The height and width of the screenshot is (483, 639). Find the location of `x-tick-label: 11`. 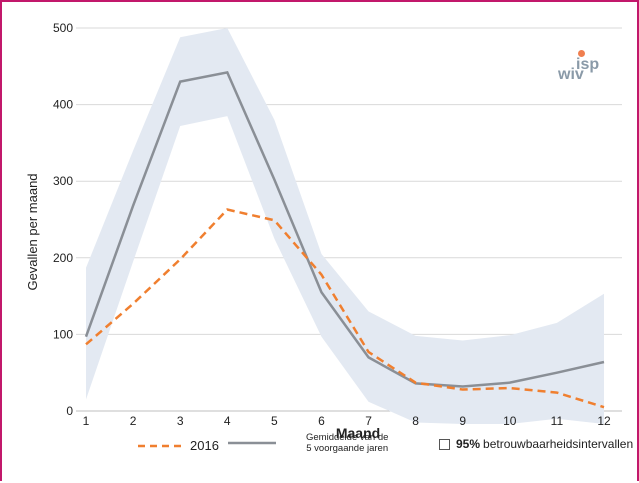

x-tick-label: 11 is located at coordinates (557, 421).